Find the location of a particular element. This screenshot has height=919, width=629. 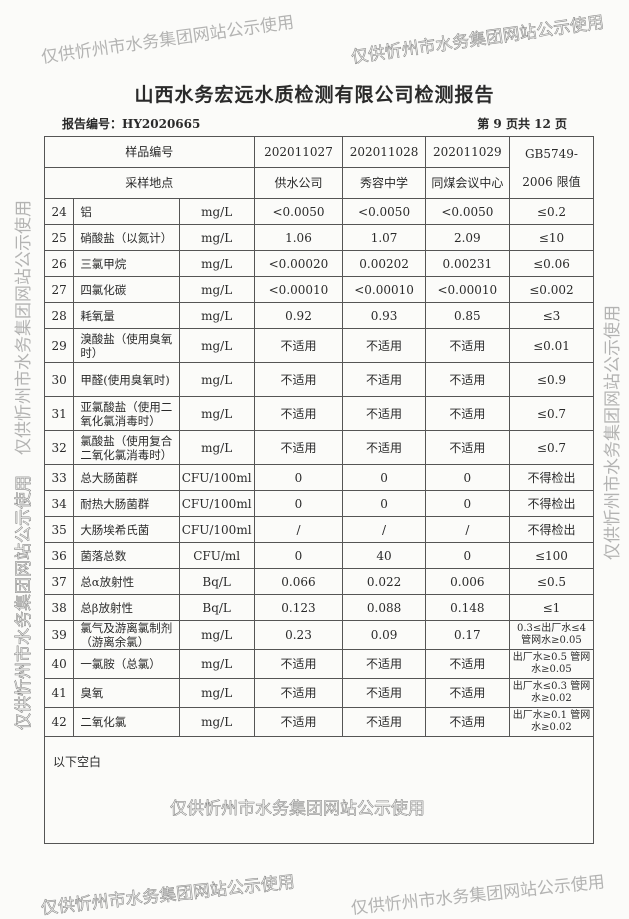

value: 0.066 is located at coordinates (298, 581).